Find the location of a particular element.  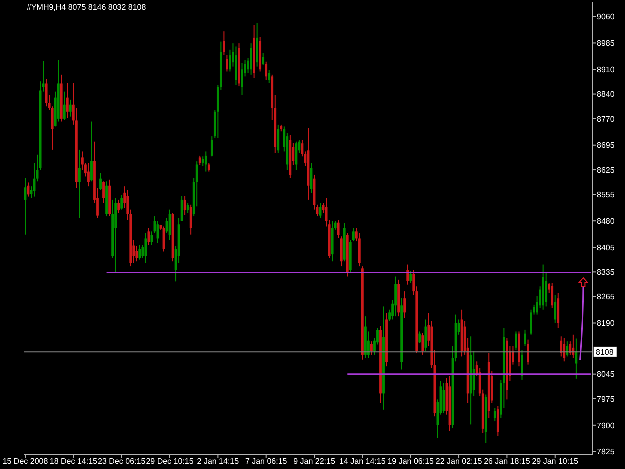

x-tick-label: 22 Jan 02:15 is located at coordinates (459, 461).